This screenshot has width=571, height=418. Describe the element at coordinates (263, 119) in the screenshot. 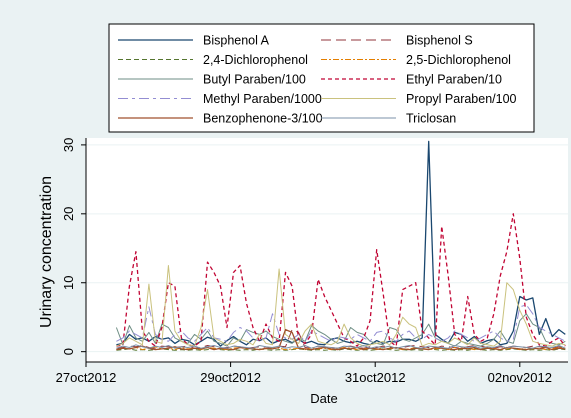

I see `legend-label: Benzophenone-3/100` at that location.